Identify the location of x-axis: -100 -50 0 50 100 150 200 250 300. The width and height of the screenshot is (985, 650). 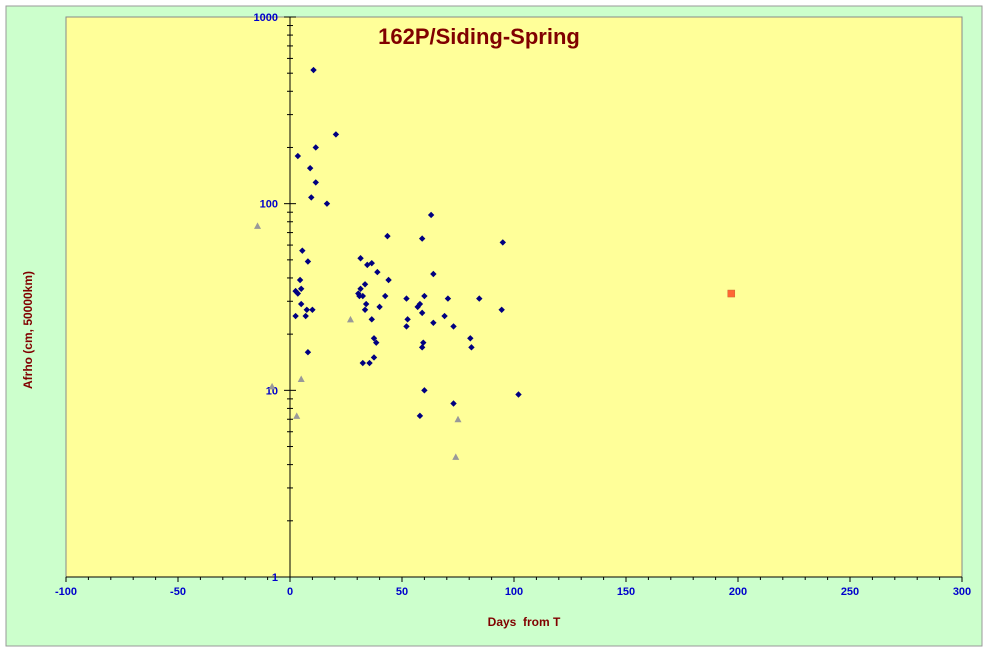
(513, 587).